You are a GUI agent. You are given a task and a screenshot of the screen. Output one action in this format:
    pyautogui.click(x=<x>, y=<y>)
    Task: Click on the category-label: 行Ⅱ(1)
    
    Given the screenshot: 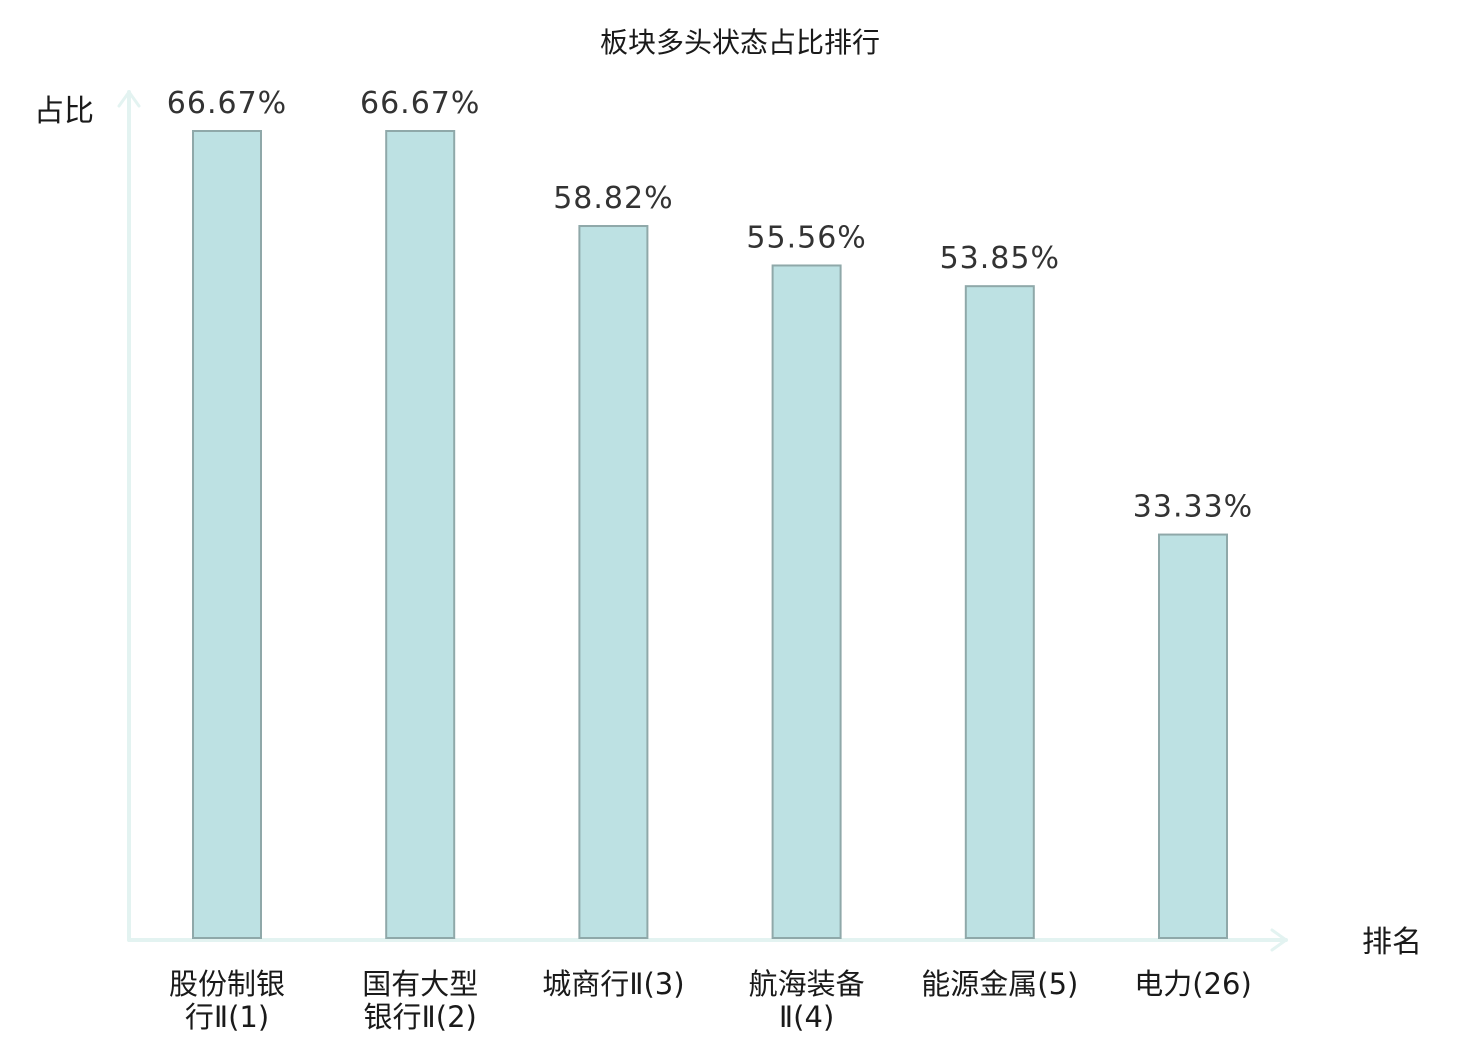 What is the action you would take?
    pyautogui.click(x=227, y=1017)
    